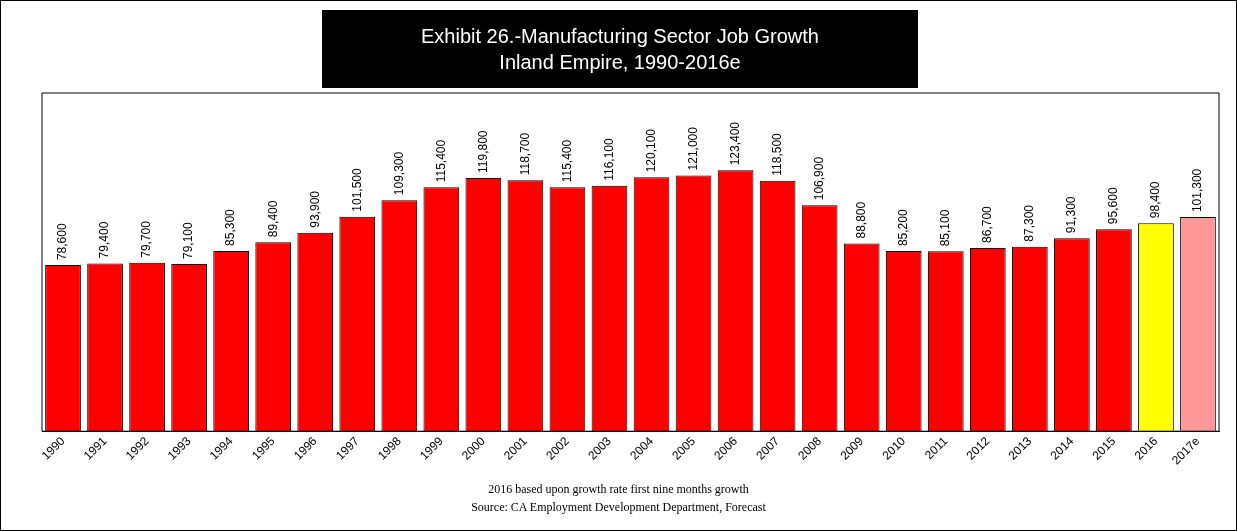  Describe the element at coordinates (1113, 206) in the screenshot. I see `data-label: 95,600` at that location.